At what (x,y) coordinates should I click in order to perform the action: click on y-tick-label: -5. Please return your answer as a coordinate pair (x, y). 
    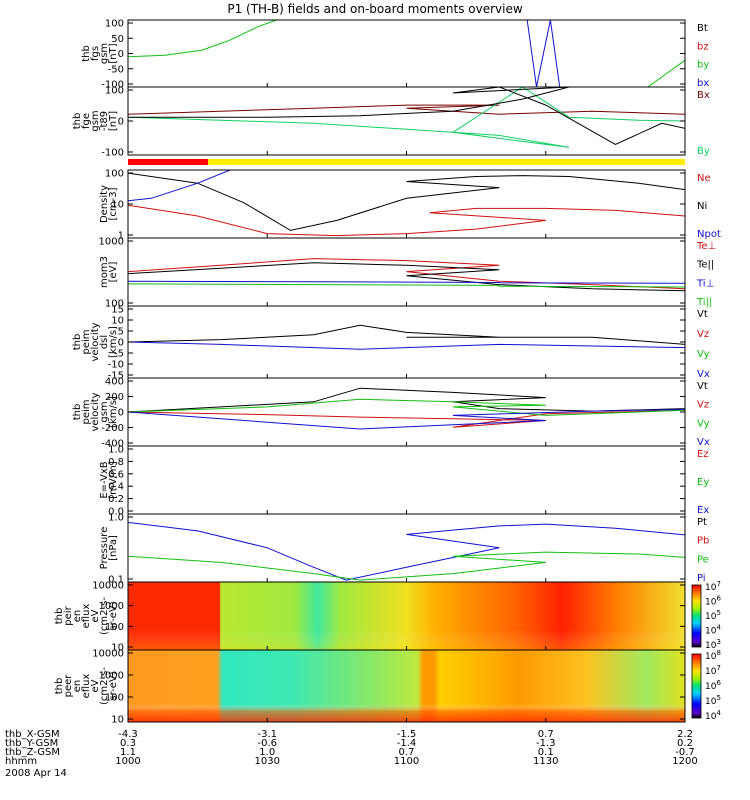
    Looking at the image, I should click on (119, 354).